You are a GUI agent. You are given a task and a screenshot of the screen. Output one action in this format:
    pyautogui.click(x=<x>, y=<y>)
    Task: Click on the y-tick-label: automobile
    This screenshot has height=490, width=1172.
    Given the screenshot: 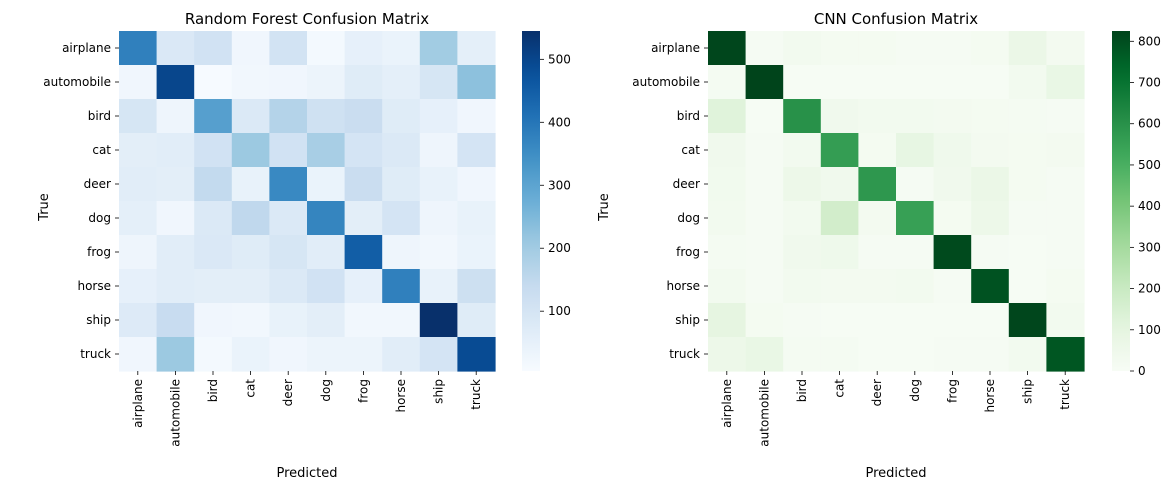 What is the action you would take?
    pyautogui.click(x=77, y=82)
    